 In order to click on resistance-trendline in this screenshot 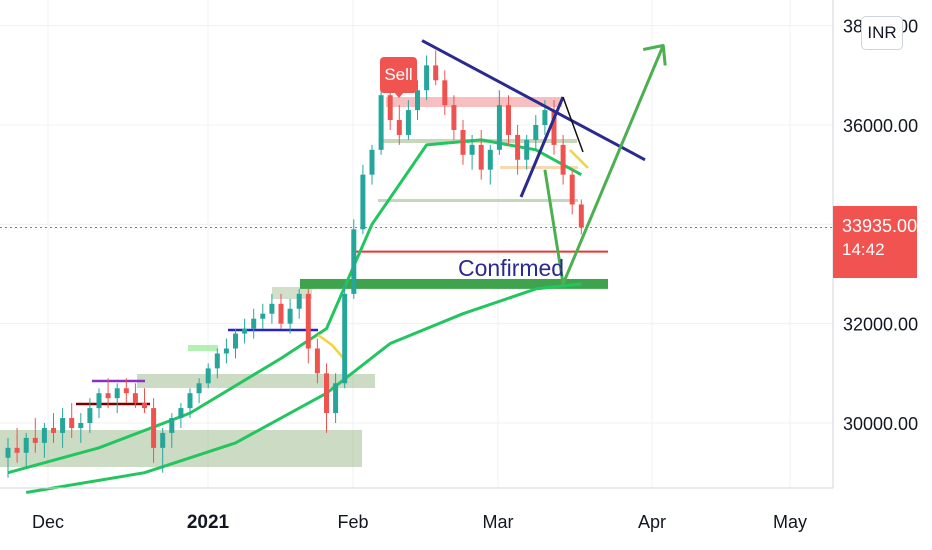, I will do `click(533, 100)`.